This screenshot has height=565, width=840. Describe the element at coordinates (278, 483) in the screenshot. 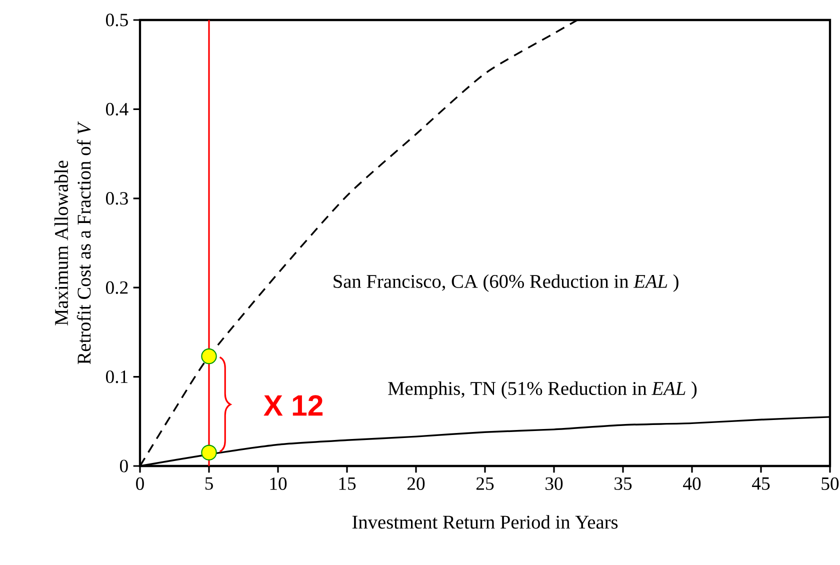

I see `x-tick-label: 10` at that location.